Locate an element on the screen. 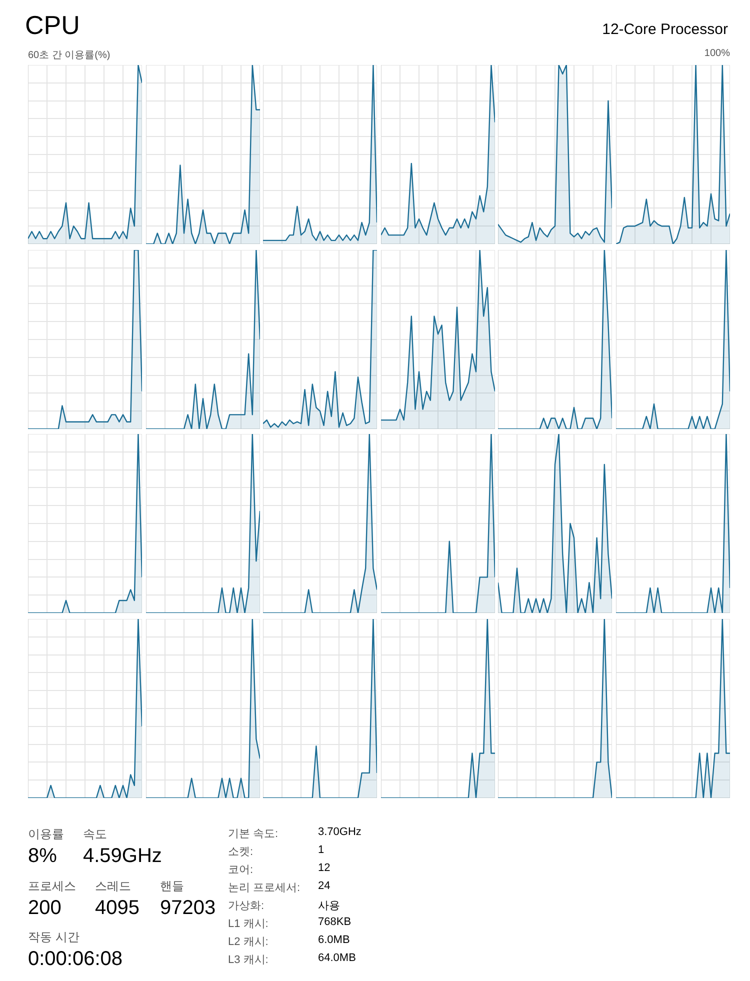  text: L1 캐시: is located at coordinates (248, 924).